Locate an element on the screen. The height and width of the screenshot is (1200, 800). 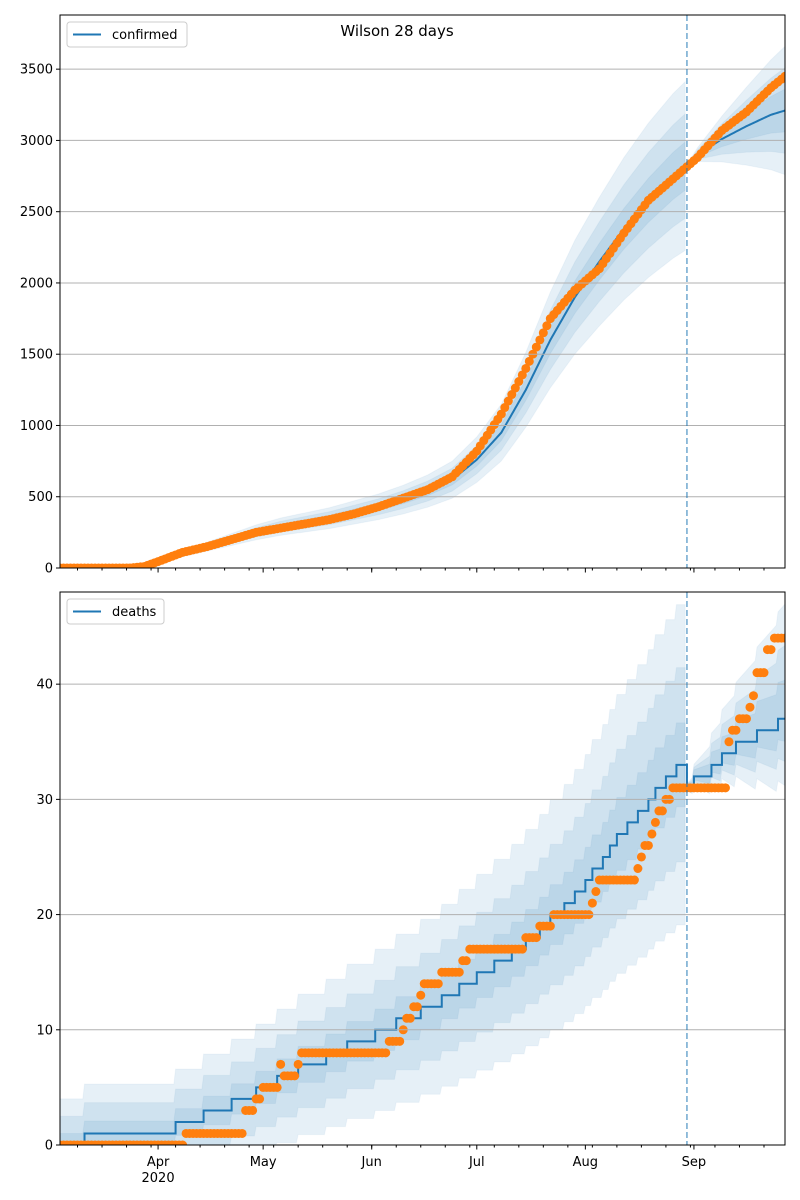
x-tick-label: Apr is located at coordinates (158, 1162).